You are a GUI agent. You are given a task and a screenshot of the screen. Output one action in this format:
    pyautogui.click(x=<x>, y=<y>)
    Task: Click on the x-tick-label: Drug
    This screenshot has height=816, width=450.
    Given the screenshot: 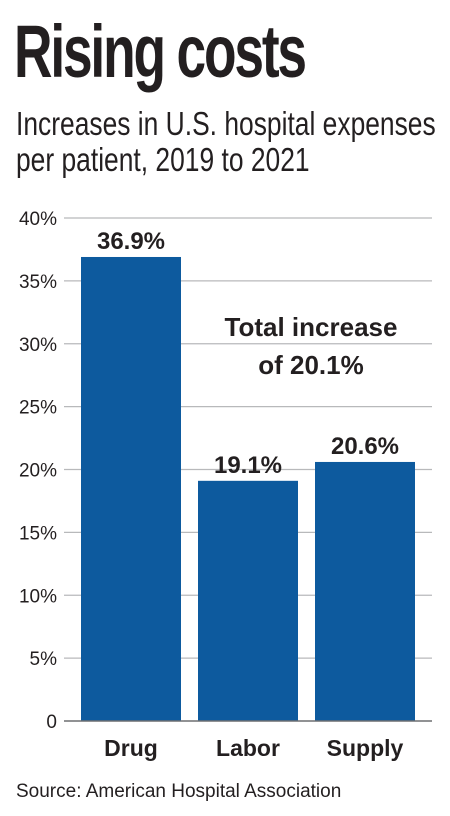 What is the action you would take?
    pyautogui.click(x=131, y=748)
    